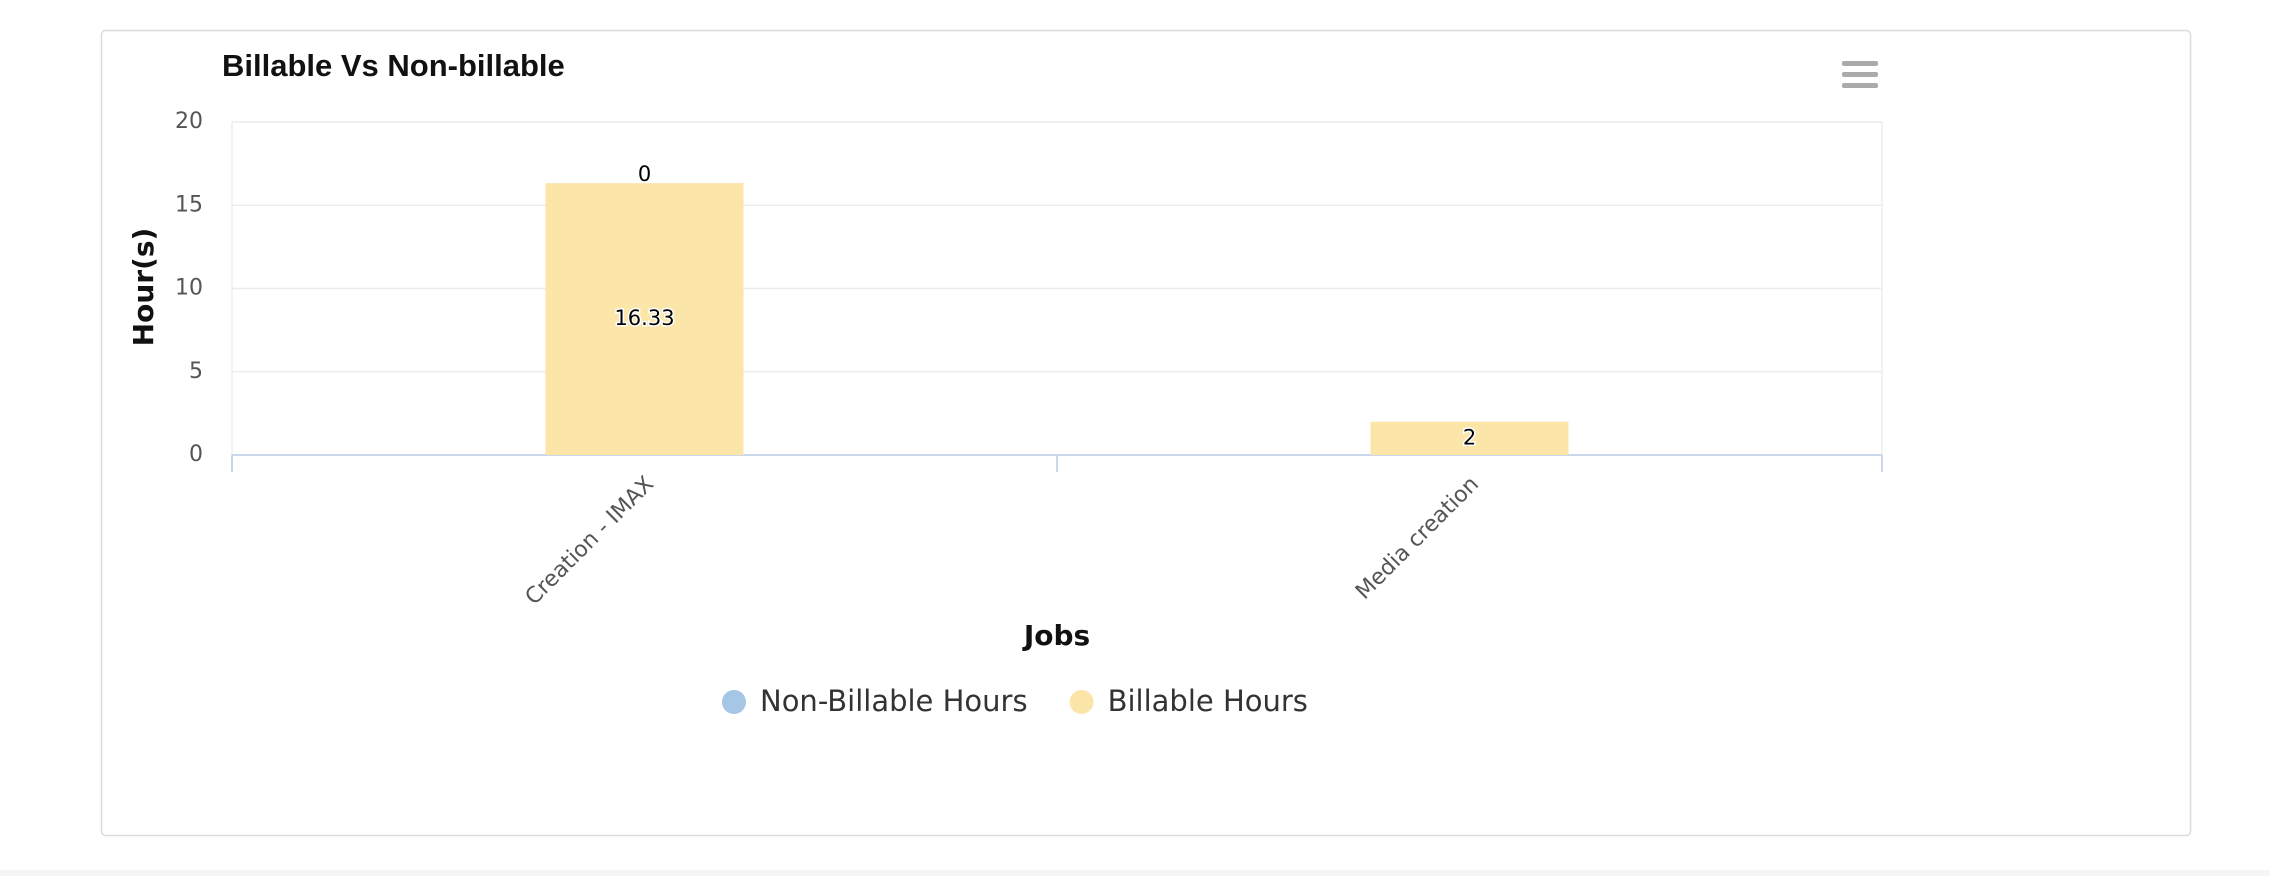  What do you see at coordinates (189, 204) in the screenshot?
I see `y-tick-label: 15` at bounding box center [189, 204].